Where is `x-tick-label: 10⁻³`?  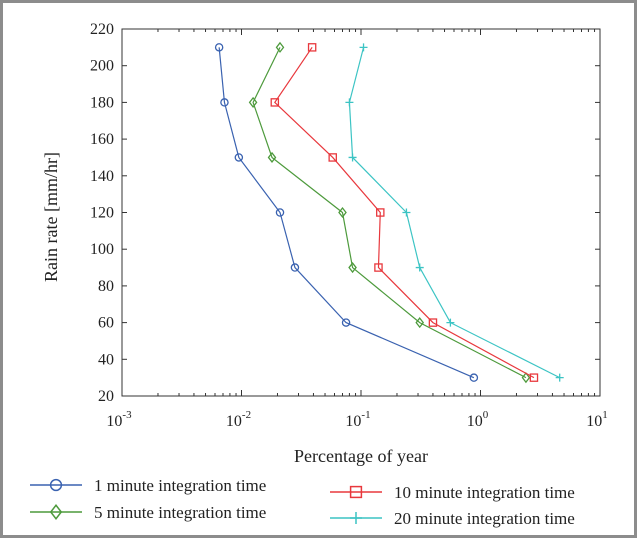
x-tick-label: 10⁻³ is located at coordinates (119, 419).